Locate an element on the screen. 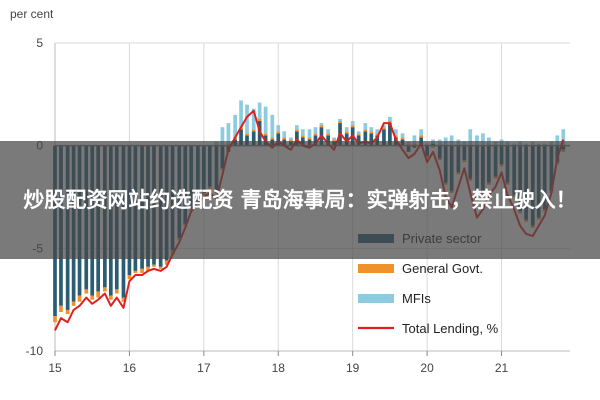  legend-label: MFIs is located at coordinates (416, 298).